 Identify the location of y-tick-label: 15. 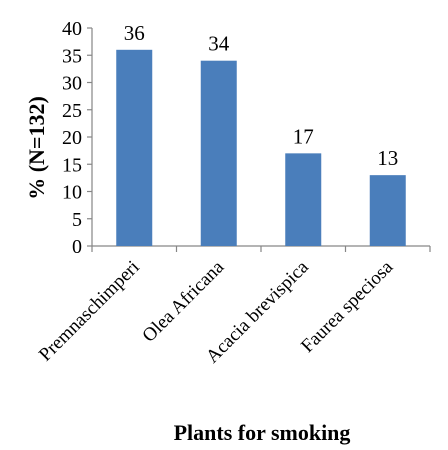
(72, 165).